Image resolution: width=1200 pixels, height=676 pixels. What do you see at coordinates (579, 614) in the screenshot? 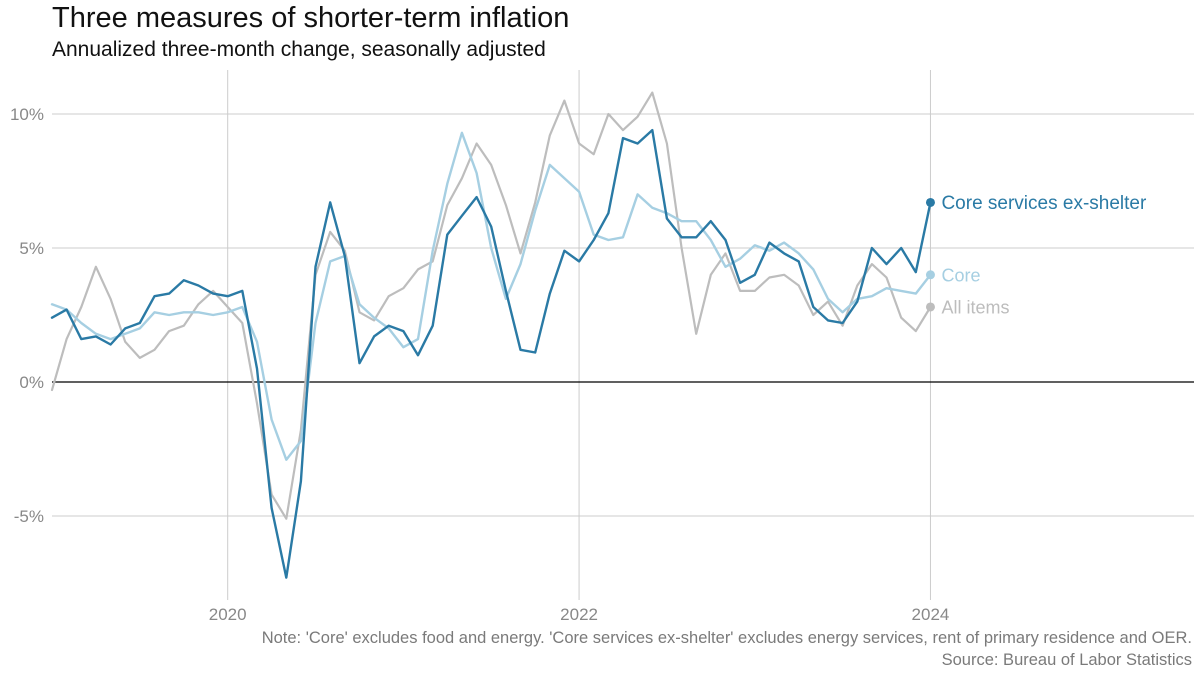
I see `x-tick-label: 2022` at bounding box center [579, 614].